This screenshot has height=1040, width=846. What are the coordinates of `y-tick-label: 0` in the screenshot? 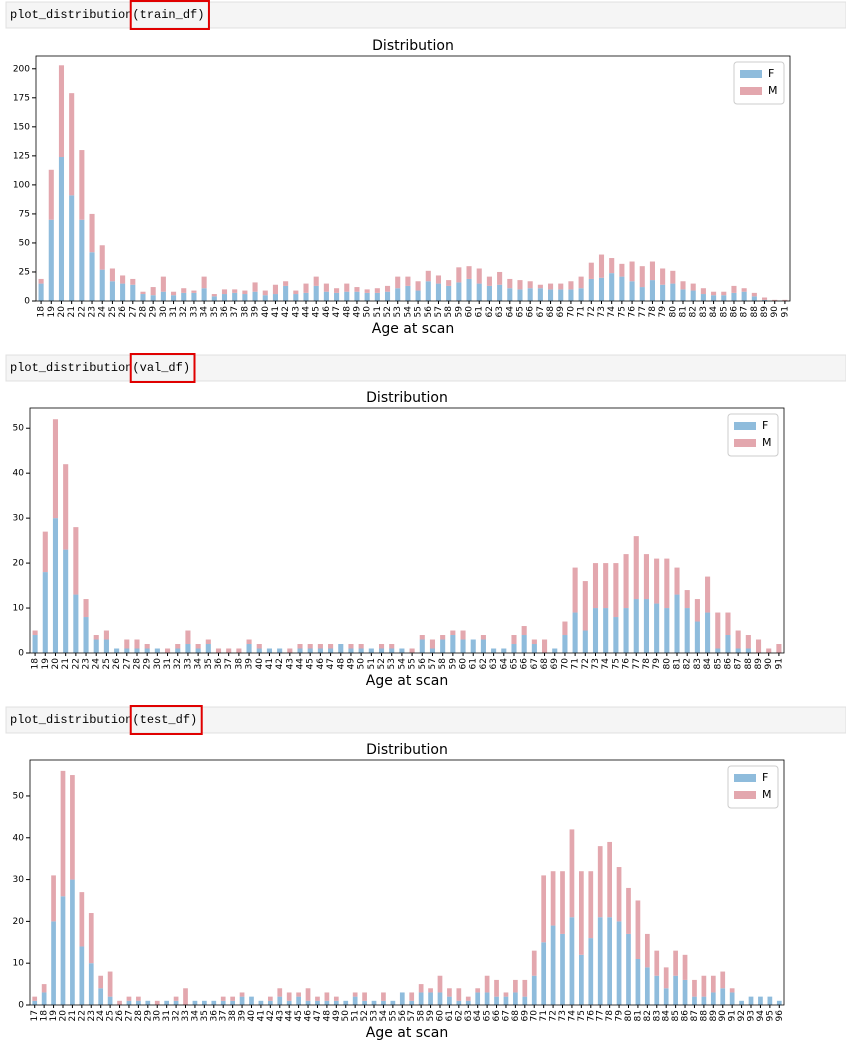 It's located at (27, 302).